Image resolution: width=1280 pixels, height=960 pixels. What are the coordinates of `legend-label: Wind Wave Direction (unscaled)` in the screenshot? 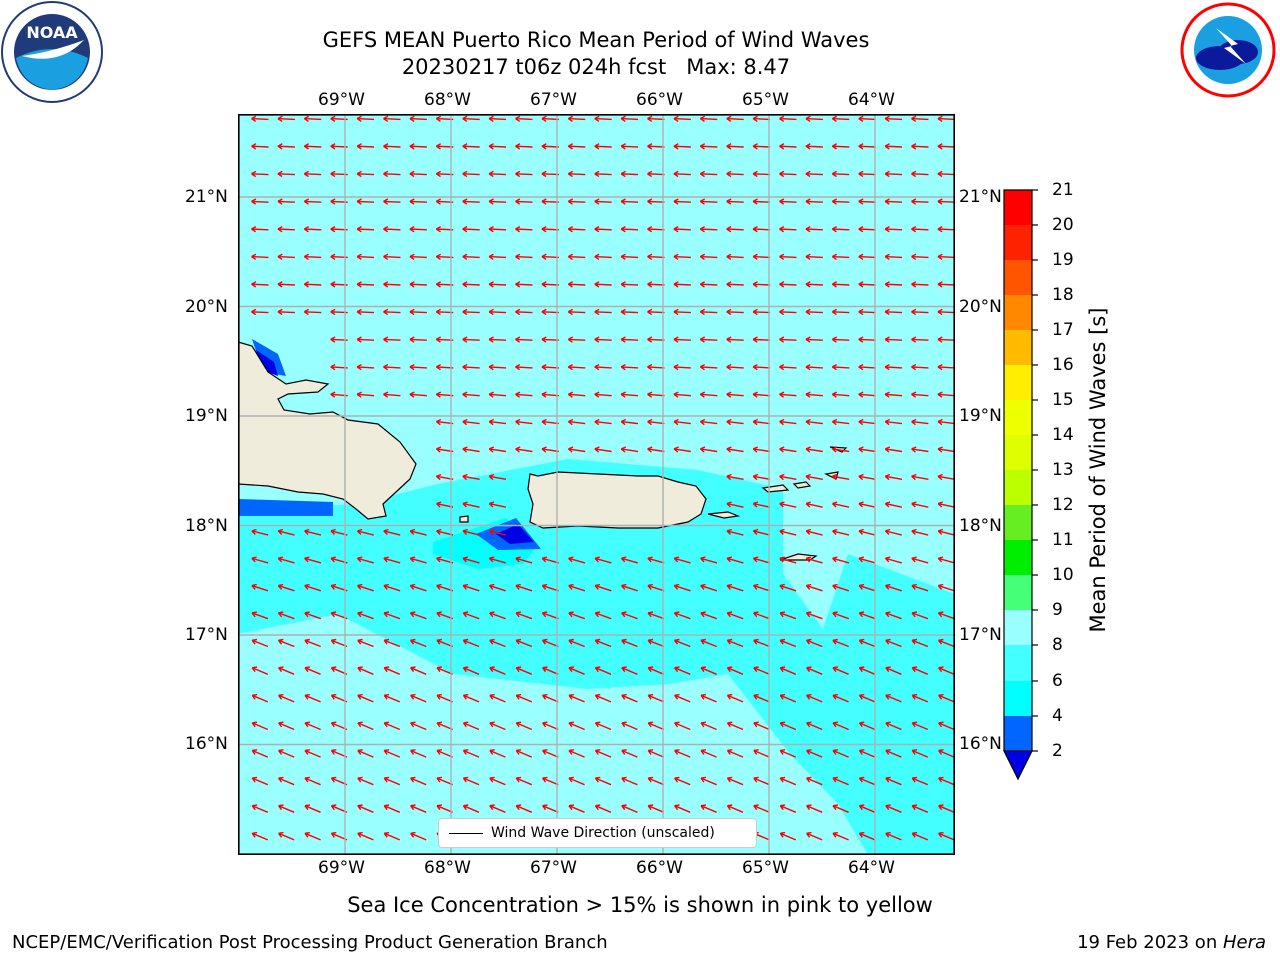 It's located at (603, 833).